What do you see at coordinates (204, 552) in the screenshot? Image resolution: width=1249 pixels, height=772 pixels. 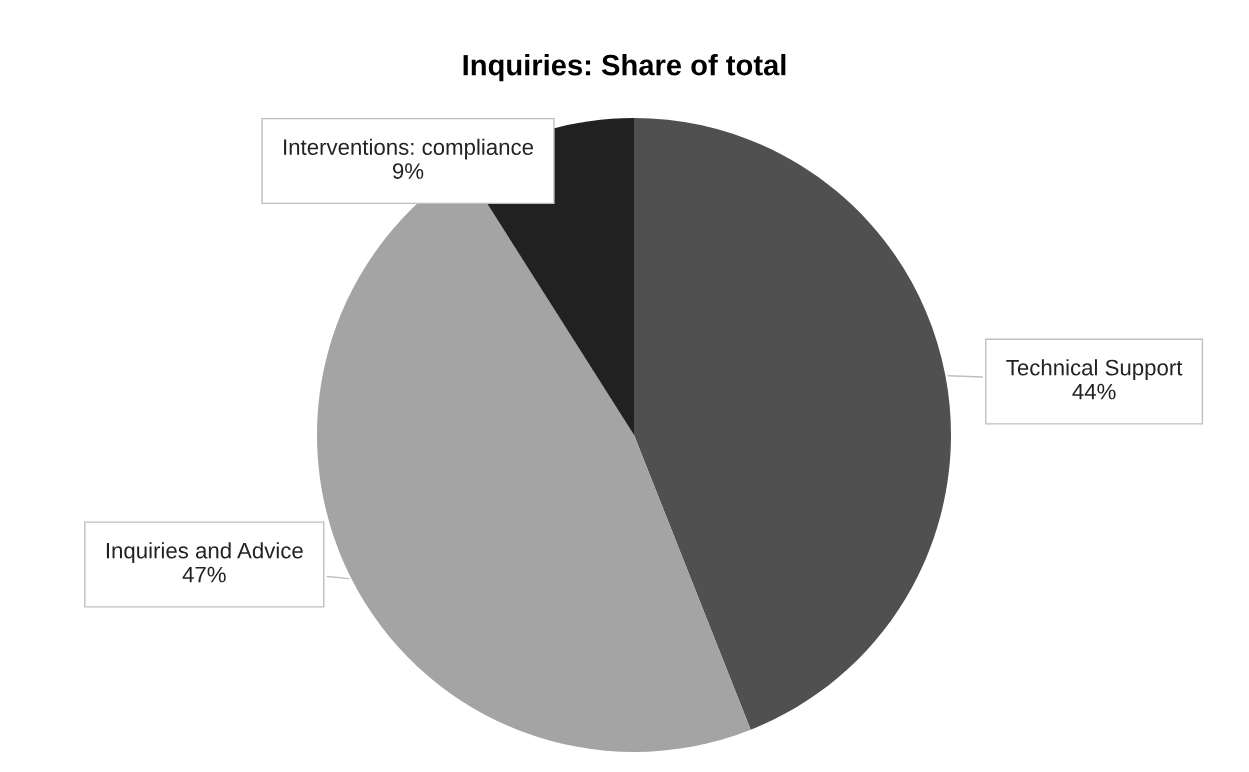 I see `slice-label: Inquiries and Advice` at bounding box center [204, 552].